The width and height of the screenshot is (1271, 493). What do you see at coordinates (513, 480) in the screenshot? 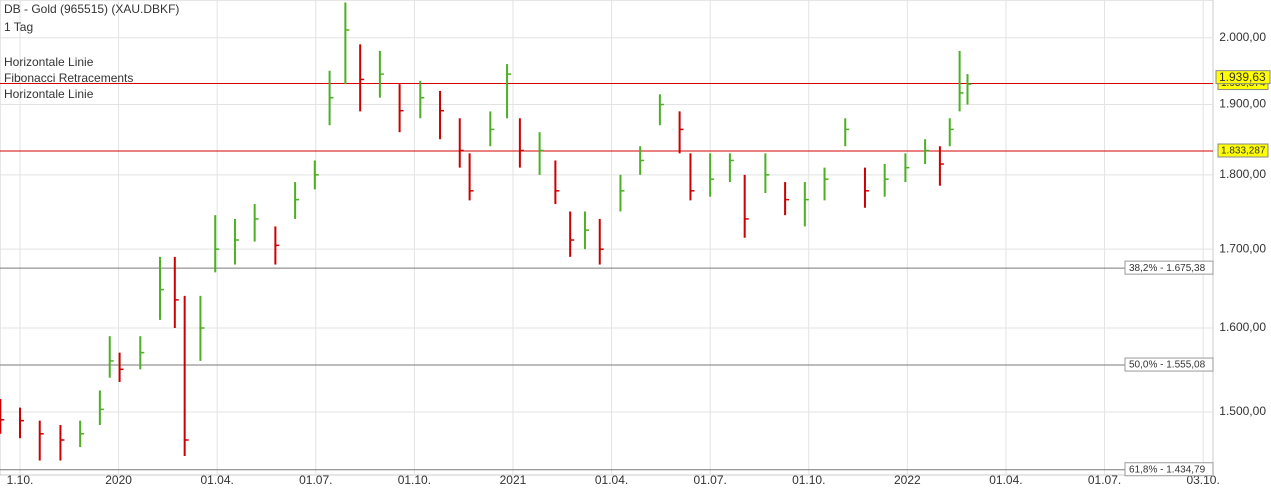
I see `x-tick-label: 2021` at bounding box center [513, 480].